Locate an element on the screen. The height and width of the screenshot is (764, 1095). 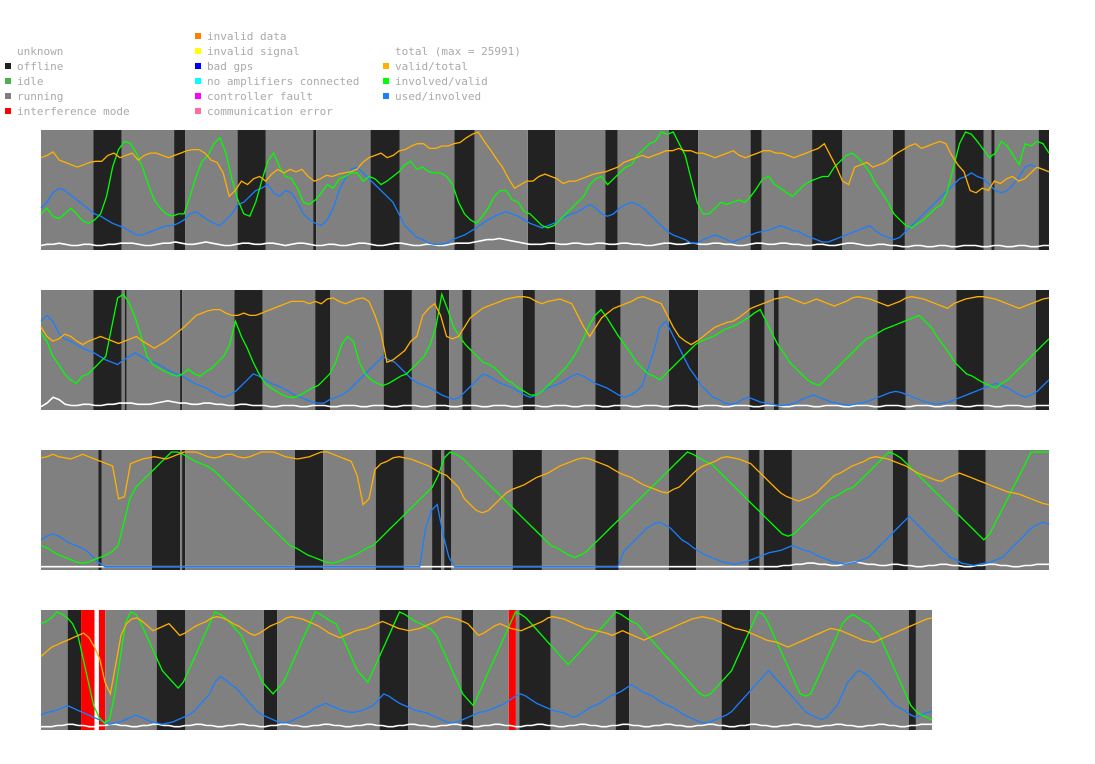
swatch-invalid-data is located at coordinates (198, 36).